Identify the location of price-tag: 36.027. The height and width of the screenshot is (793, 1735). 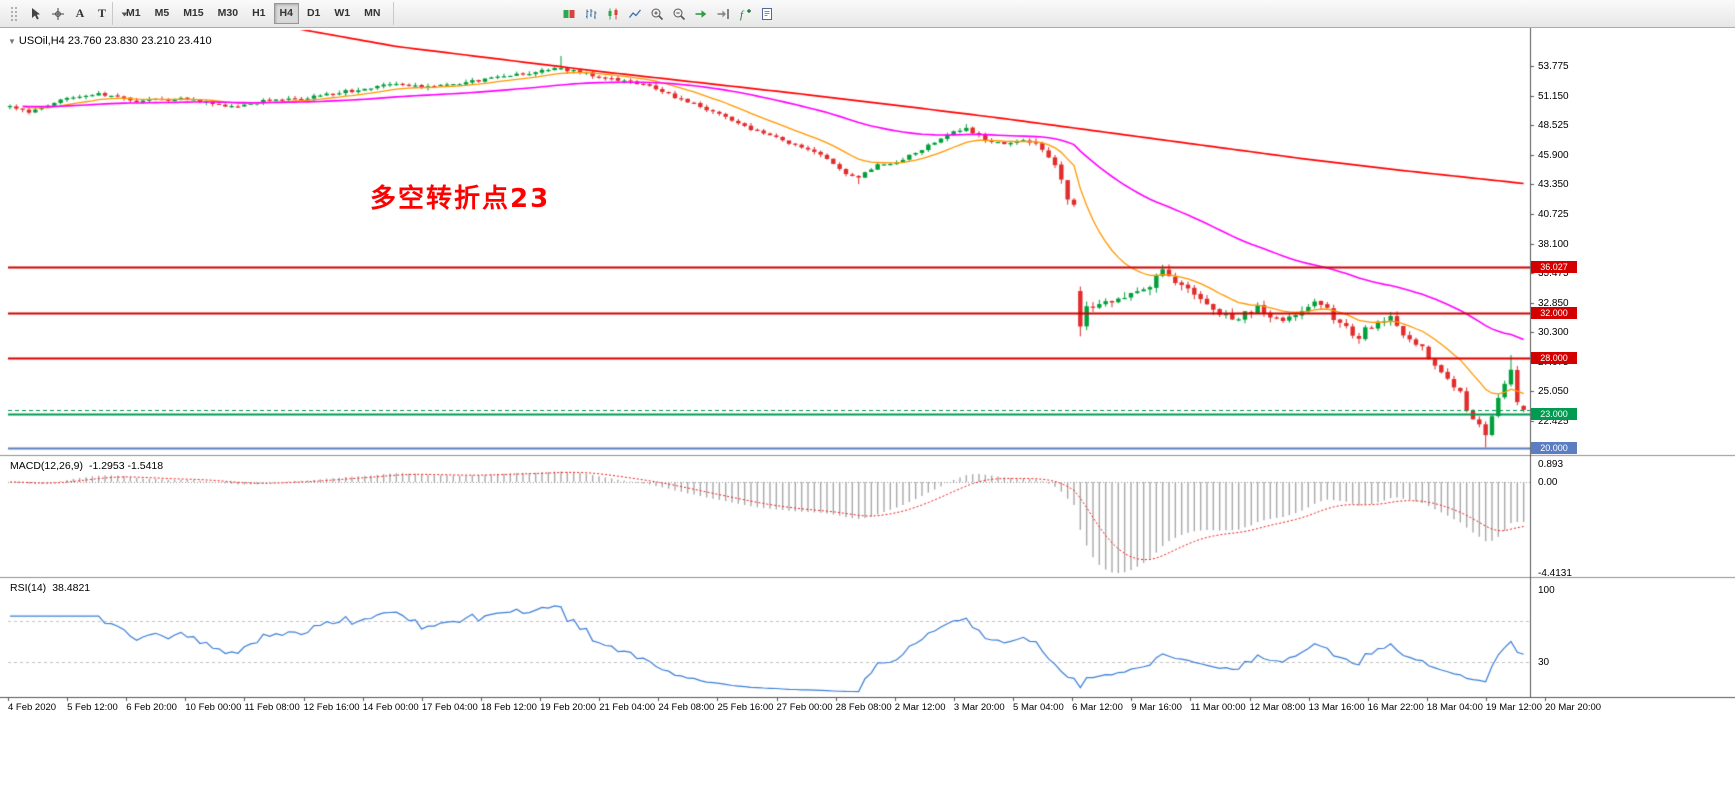
(1554, 266).